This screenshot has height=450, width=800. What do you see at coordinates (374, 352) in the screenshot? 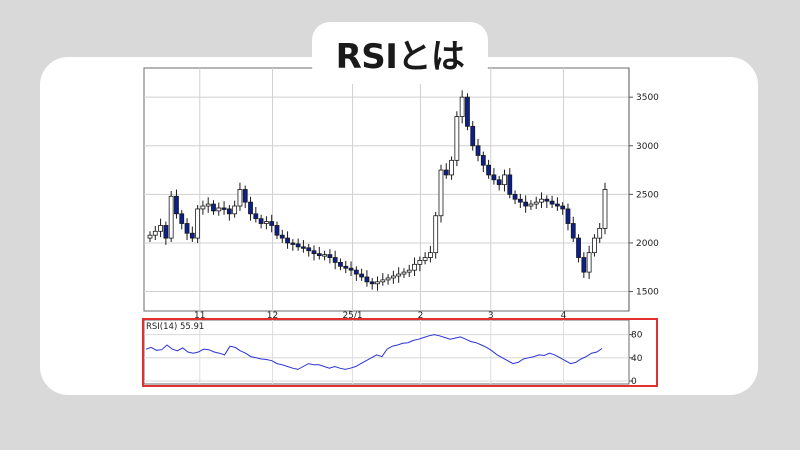
I see `rsi-line` at bounding box center [374, 352].